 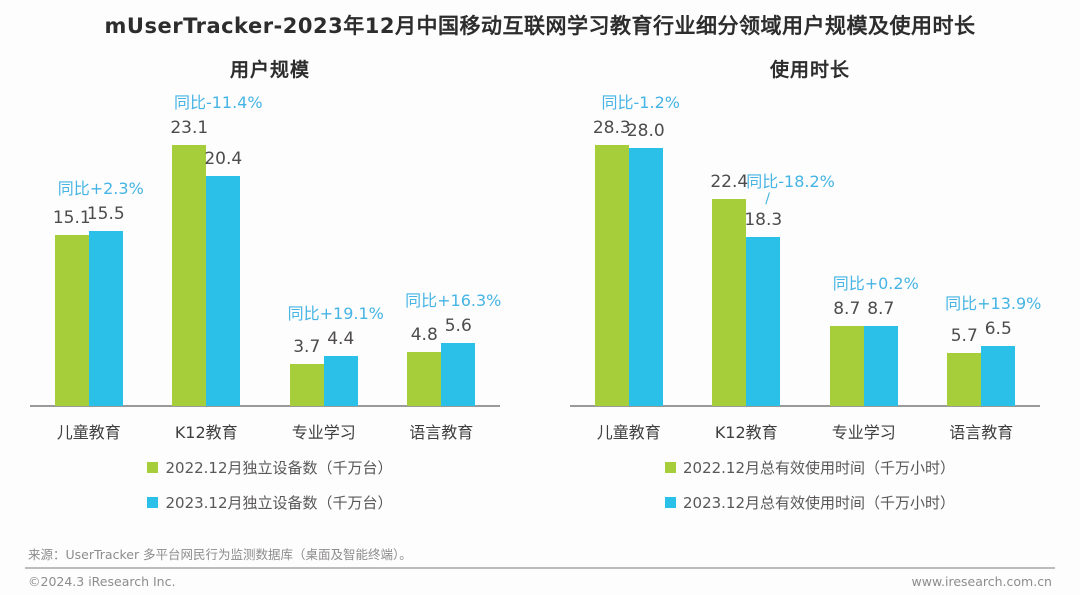 I want to click on legend-item: 2023.12月独立设备数（千万台）, so click(x=270, y=502).